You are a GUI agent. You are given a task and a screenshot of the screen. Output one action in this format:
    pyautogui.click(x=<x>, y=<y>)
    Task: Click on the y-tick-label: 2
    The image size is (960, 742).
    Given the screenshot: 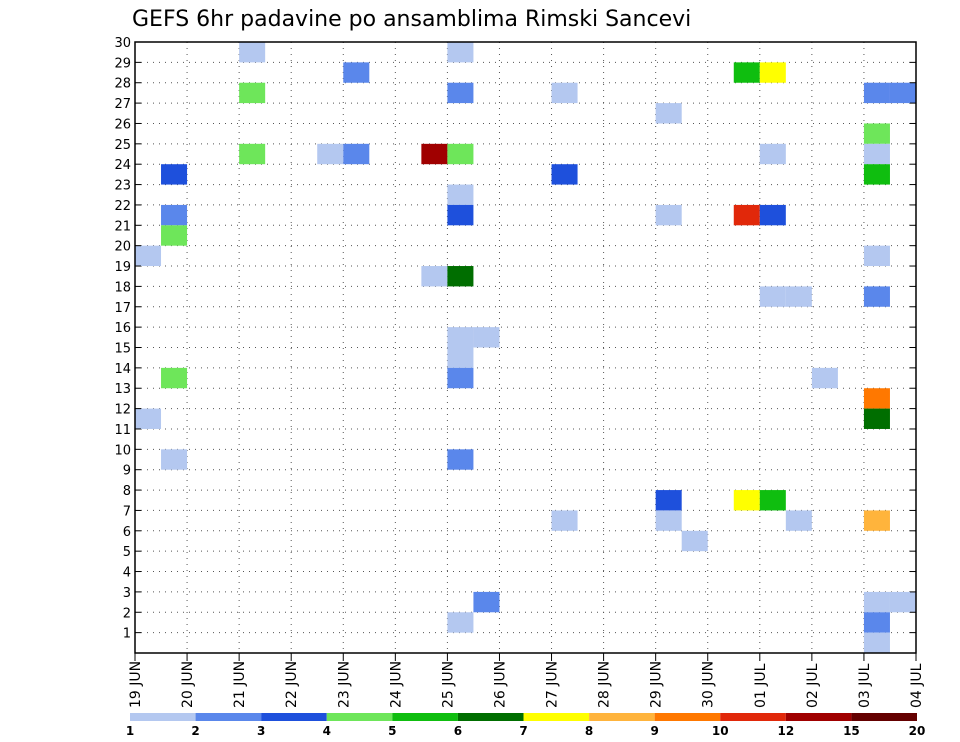 What is the action you would take?
    pyautogui.click(x=127, y=613)
    